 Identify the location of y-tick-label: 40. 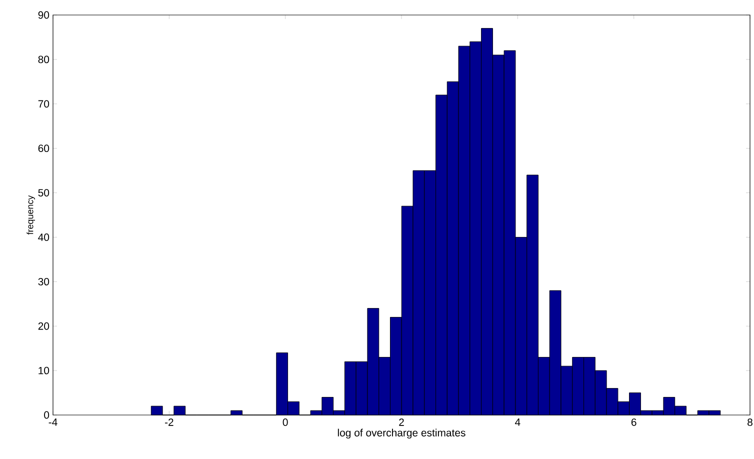
(44, 237).